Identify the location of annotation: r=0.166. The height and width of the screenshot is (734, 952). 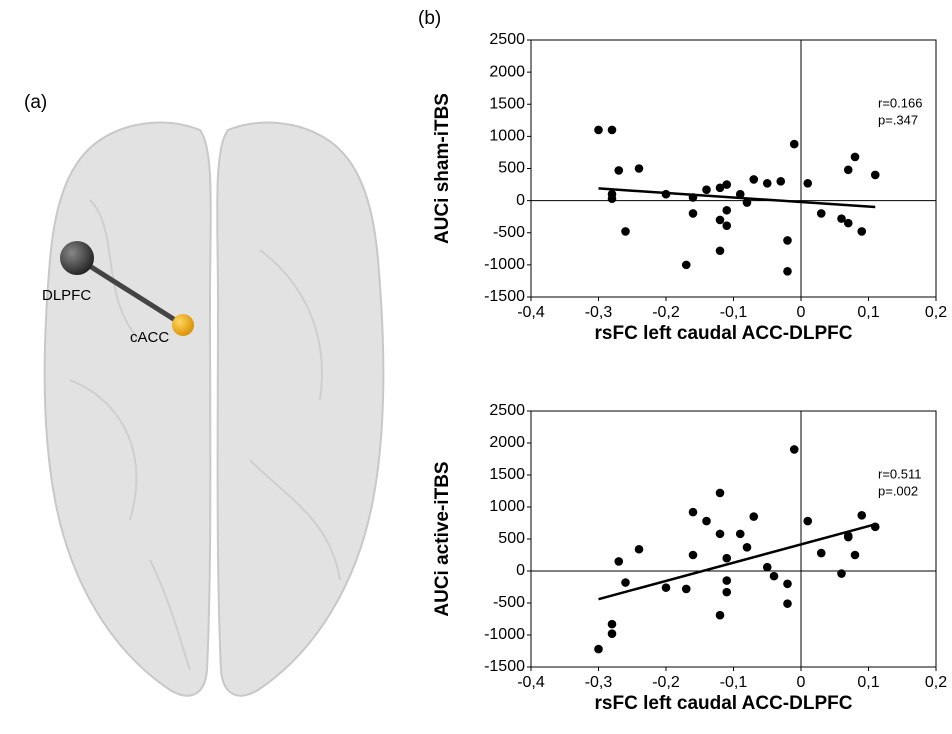
(900, 102).